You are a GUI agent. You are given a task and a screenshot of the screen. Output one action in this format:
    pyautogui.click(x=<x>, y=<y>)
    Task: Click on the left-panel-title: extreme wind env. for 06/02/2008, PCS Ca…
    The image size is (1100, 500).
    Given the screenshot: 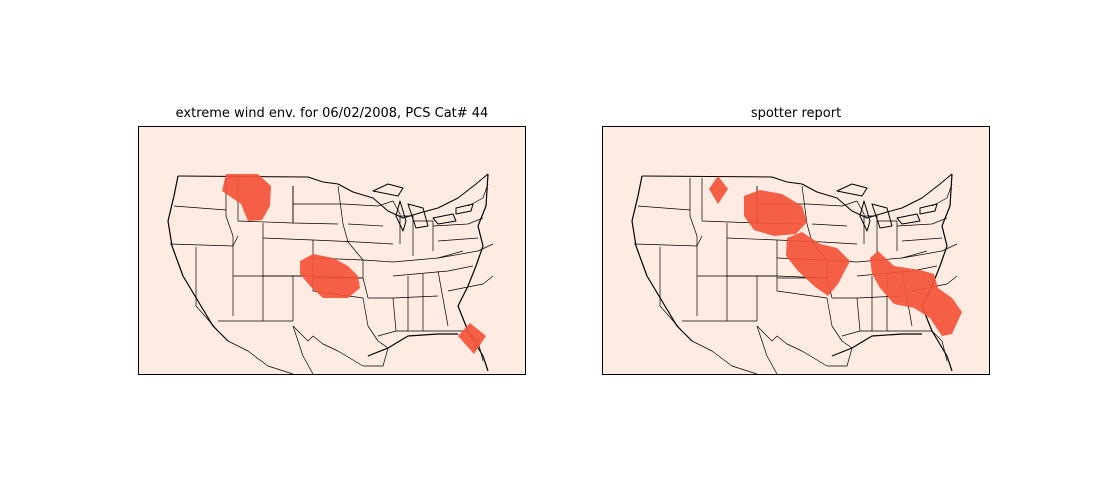 What is the action you would take?
    pyautogui.click(x=332, y=113)
    